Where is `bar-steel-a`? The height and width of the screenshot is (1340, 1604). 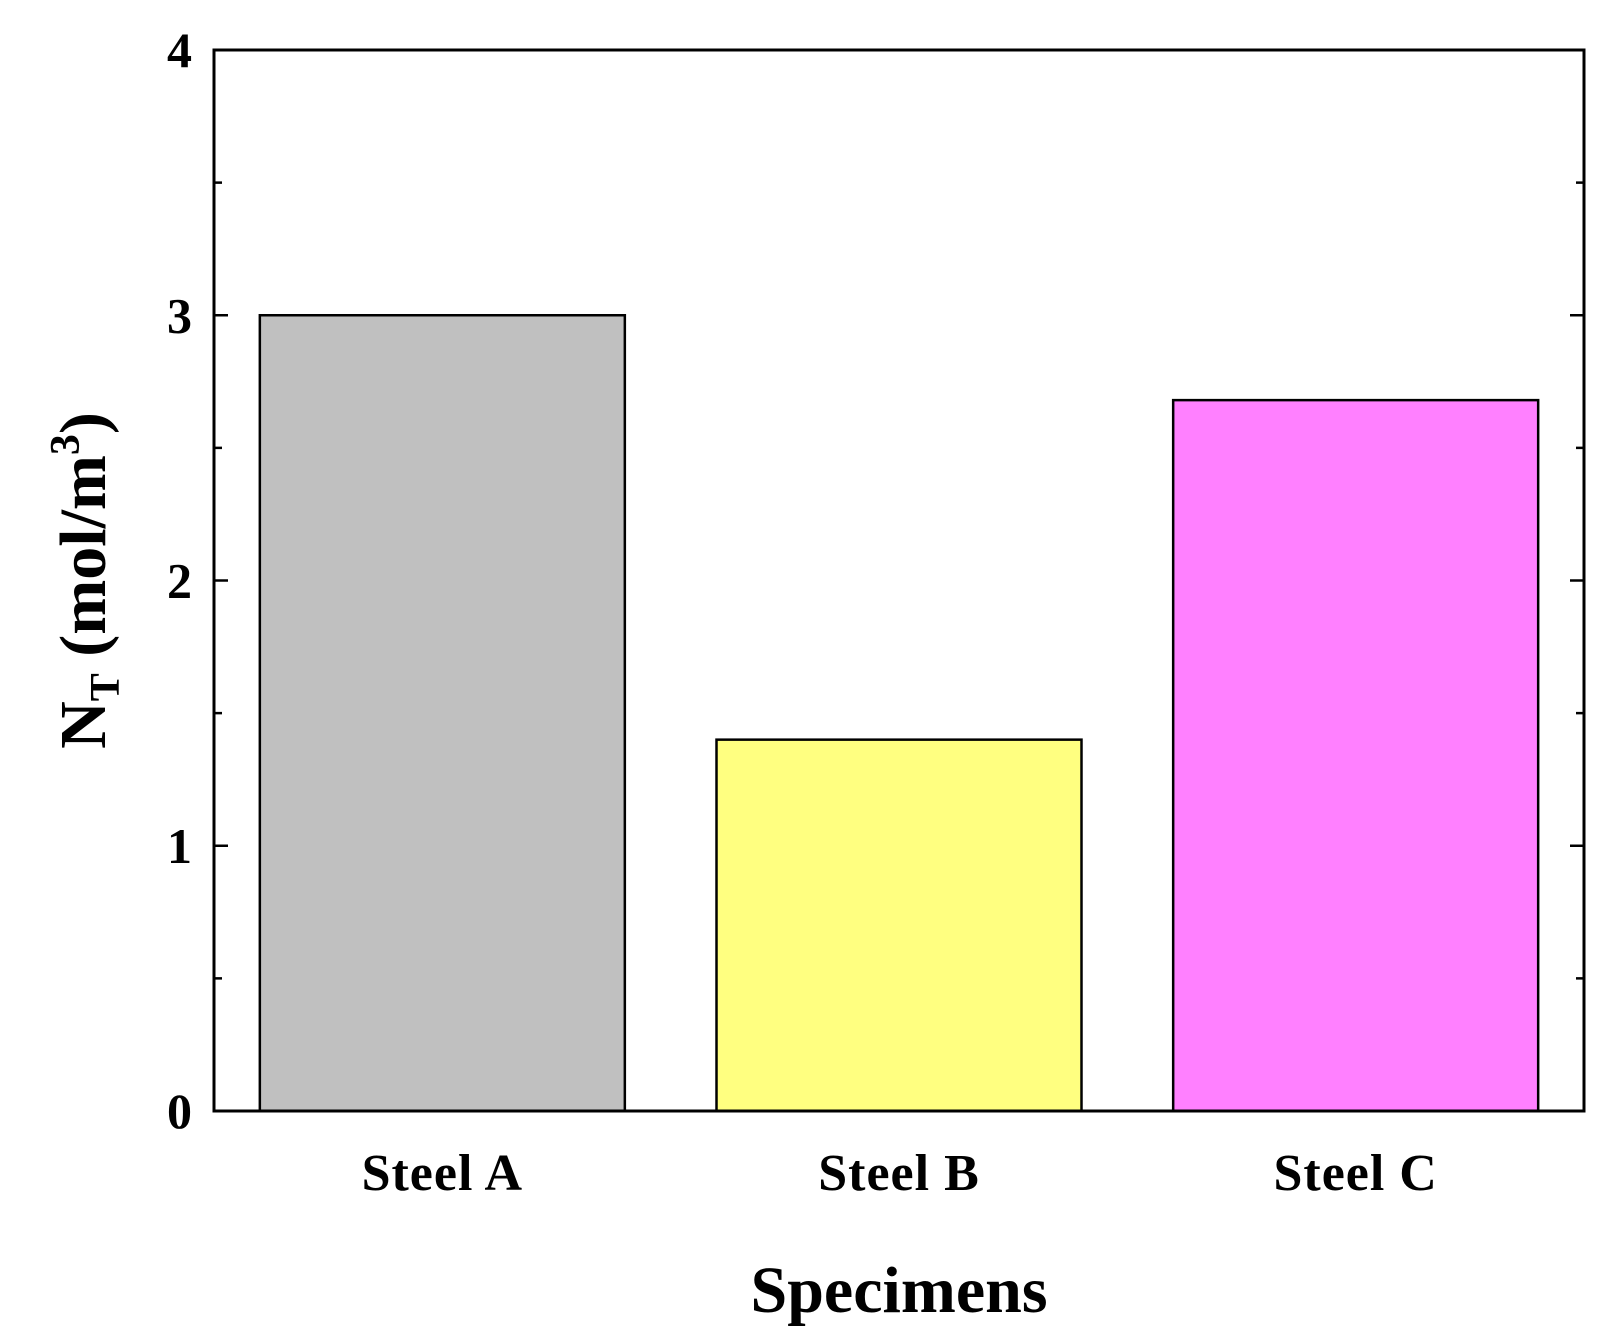 bar-steel-a is located at coordinates (442, 713).